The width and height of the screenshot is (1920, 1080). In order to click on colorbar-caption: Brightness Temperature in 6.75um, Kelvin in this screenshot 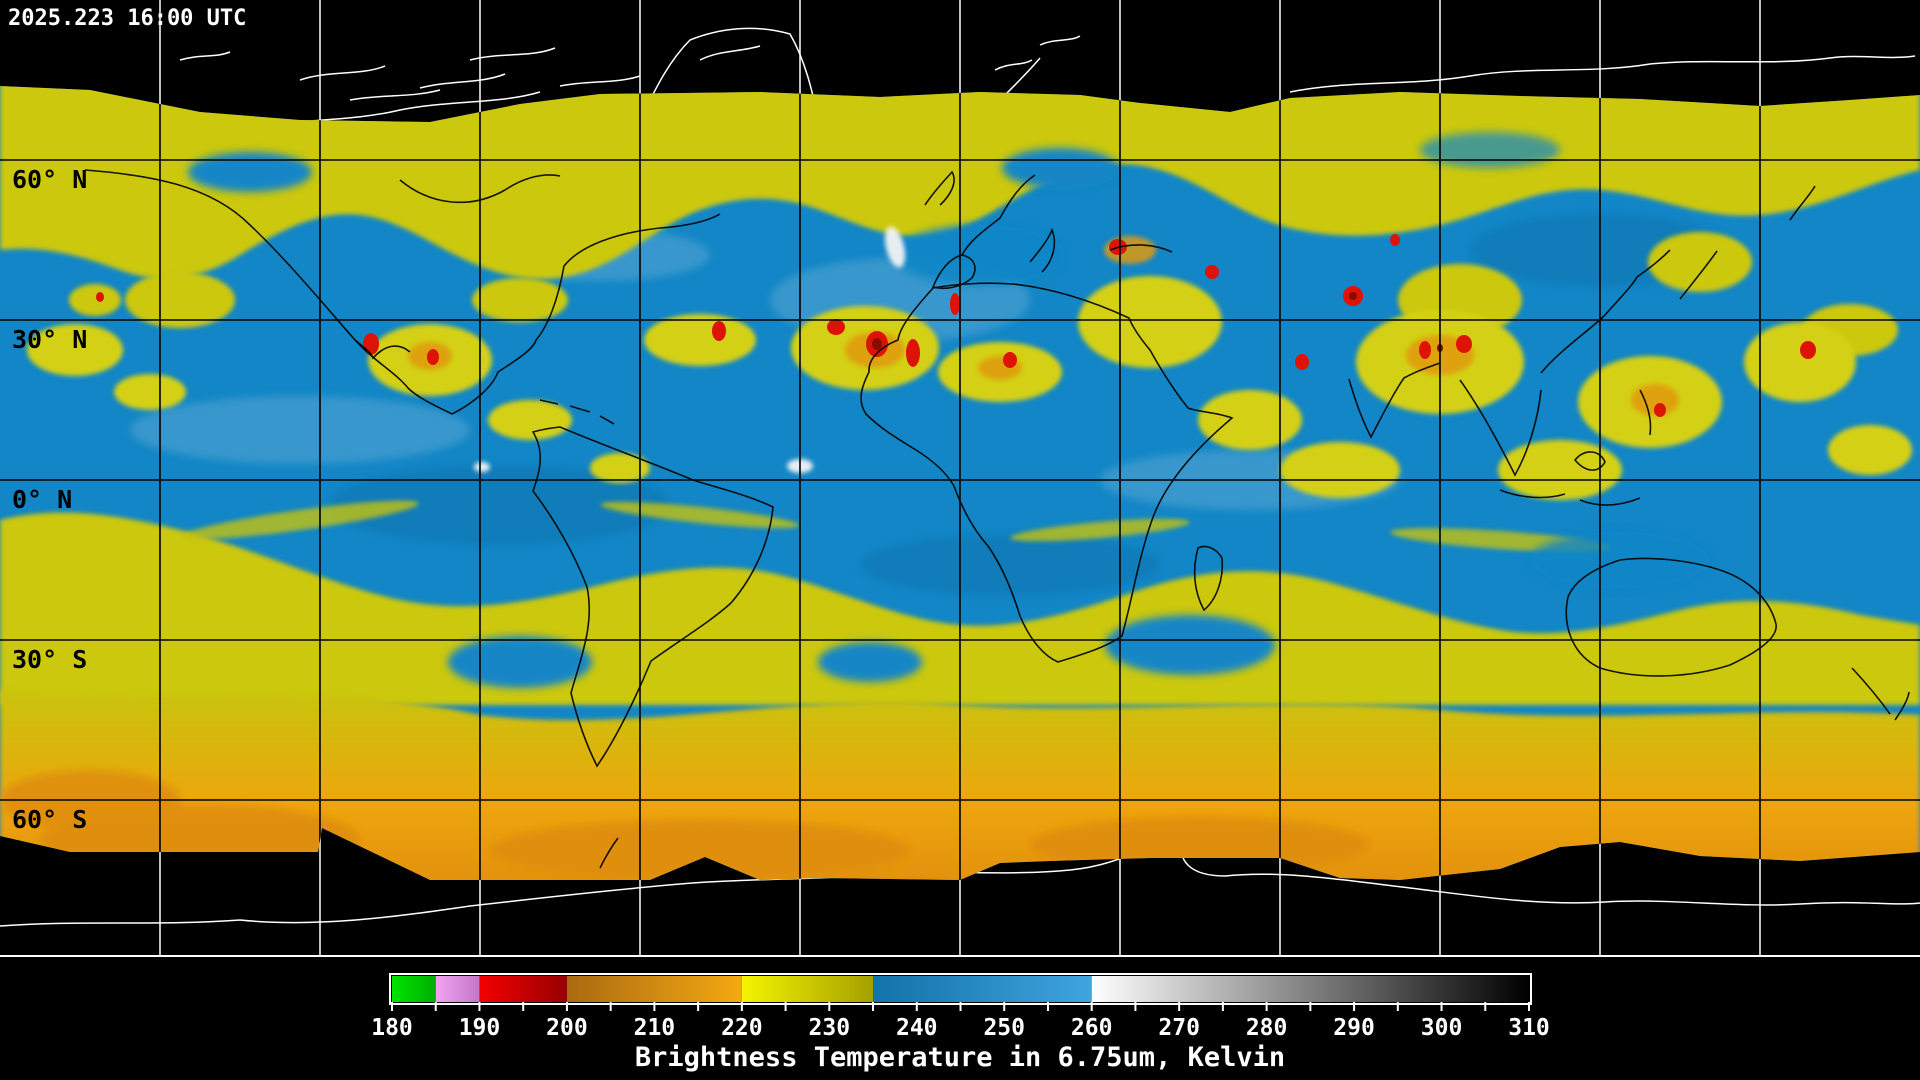, I will do `click(960, 1057)`.